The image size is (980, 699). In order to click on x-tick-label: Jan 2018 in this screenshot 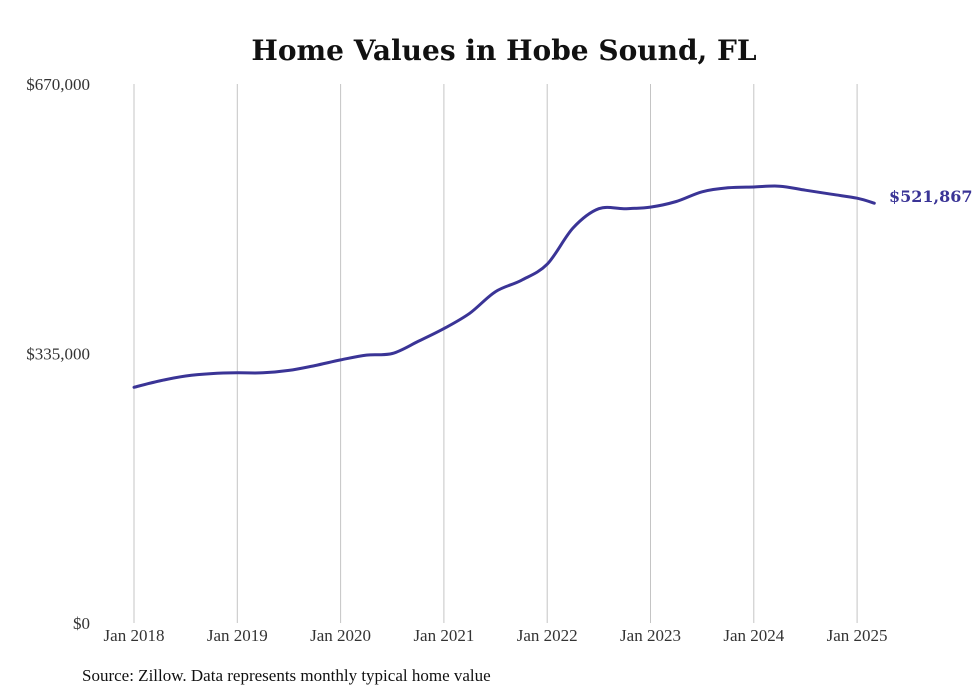, I will do `click(134, 635)`.